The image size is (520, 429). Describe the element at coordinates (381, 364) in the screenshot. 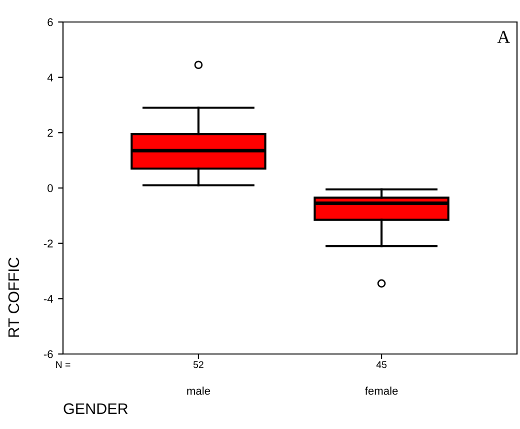

I see `text: 45` at that location.